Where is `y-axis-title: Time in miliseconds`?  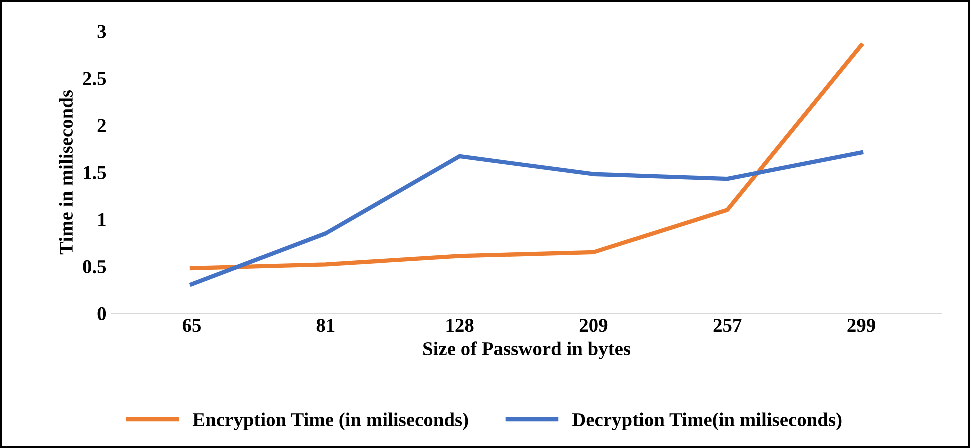 y-axis-title: Time in miliseconds is located at coordinates (66, 172).